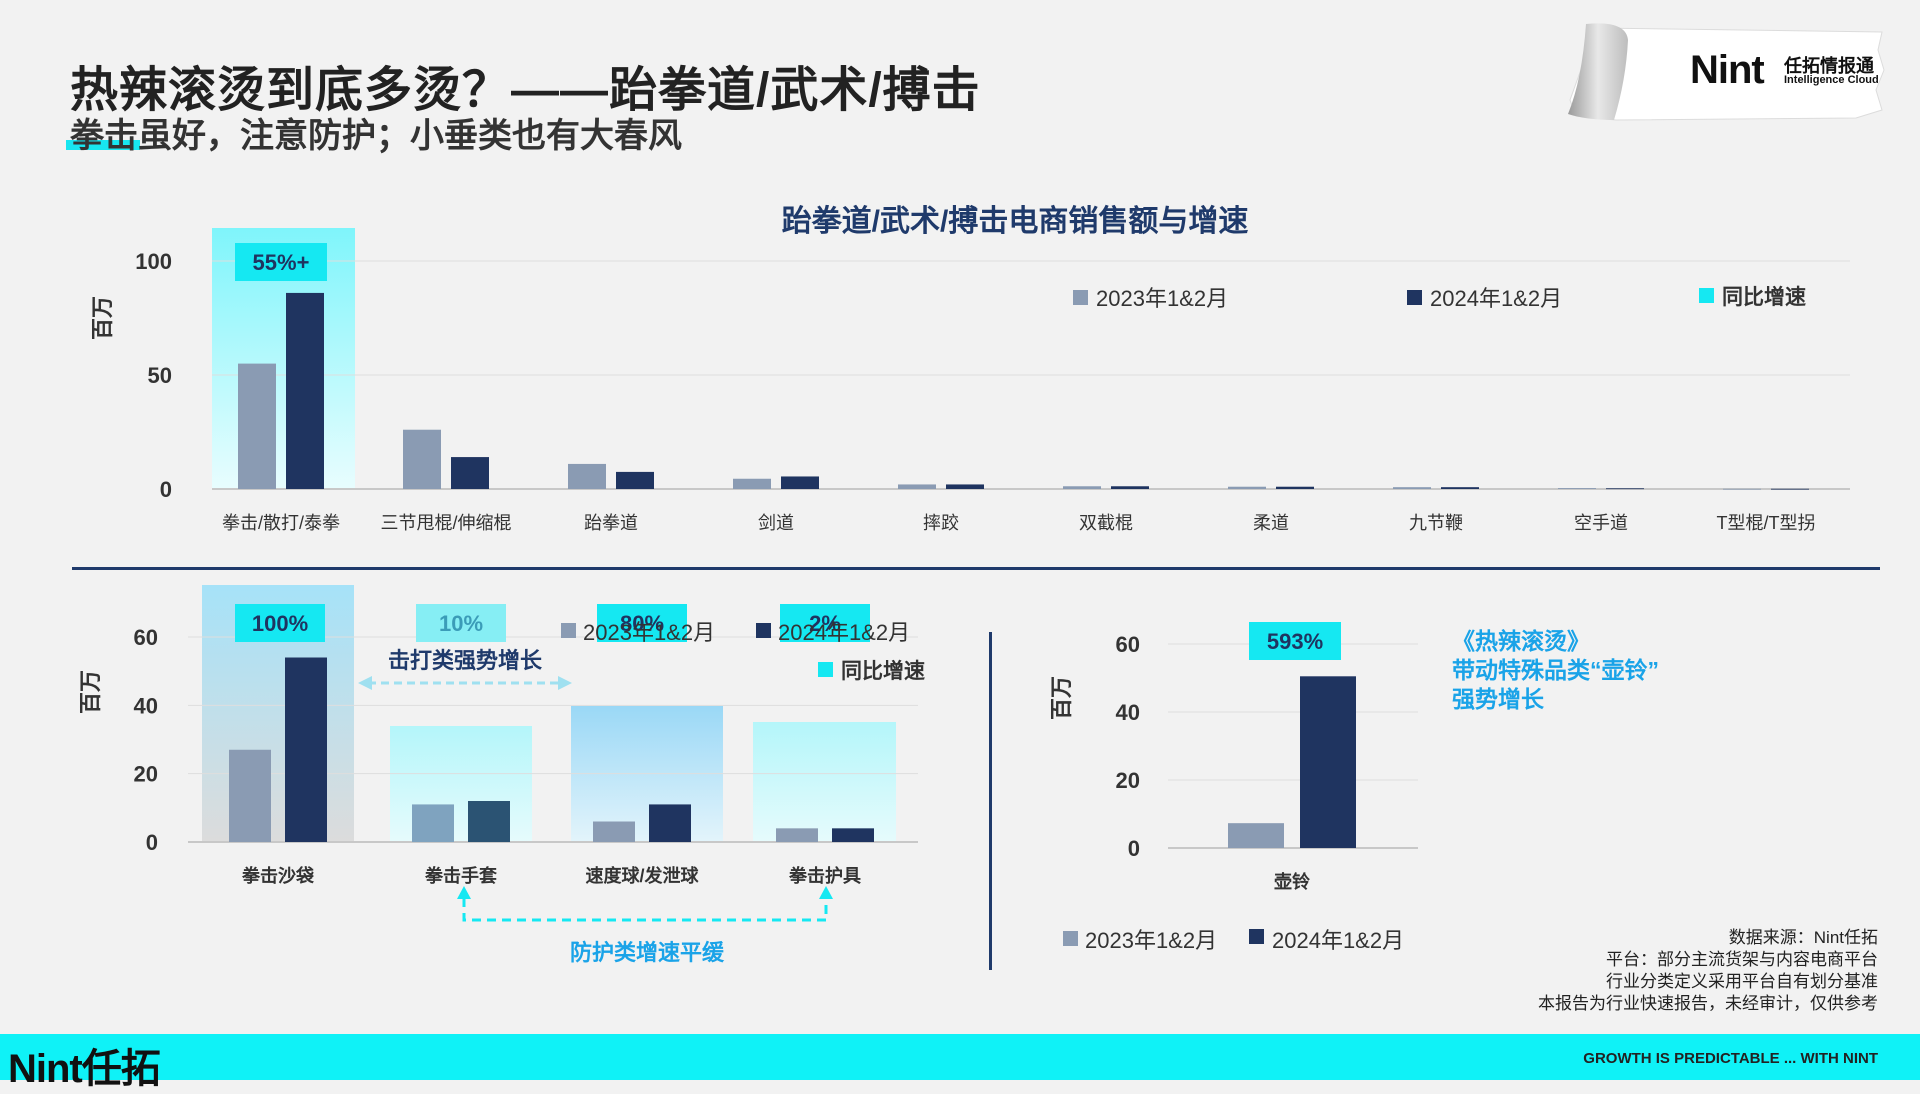 This screenshot has height=1094, width=1920. Describe the element at coordinates (990, 801) in the screenshot. I see `vertical-divider` at that location.